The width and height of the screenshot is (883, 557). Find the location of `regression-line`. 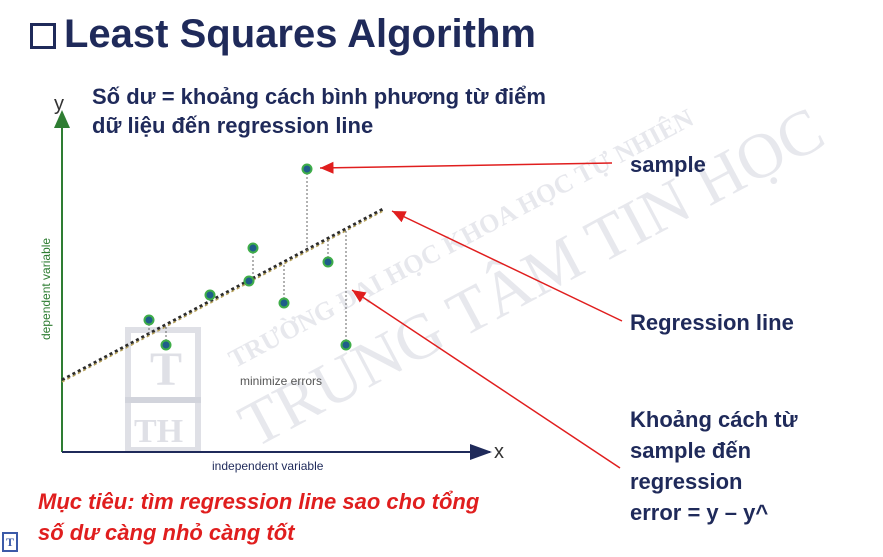

regression-line is located at coordinates (223, 294).